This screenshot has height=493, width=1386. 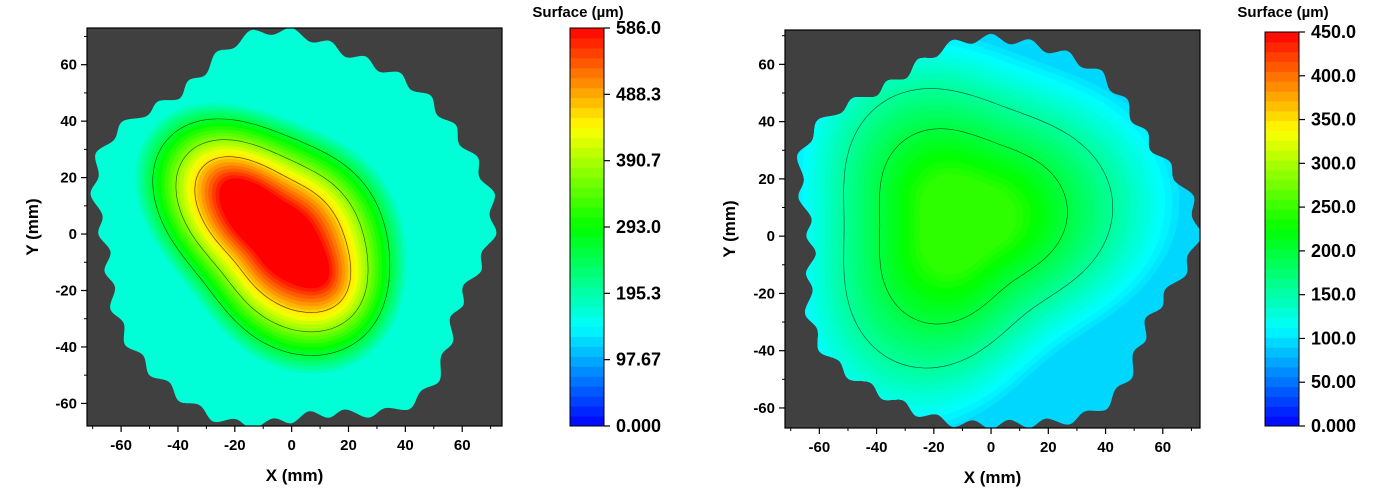 What do you see at coordinates (1333, 382) in the screenshot?
I see `colorbar-tick-label: 50.00` at bounding box center [1333, 382].